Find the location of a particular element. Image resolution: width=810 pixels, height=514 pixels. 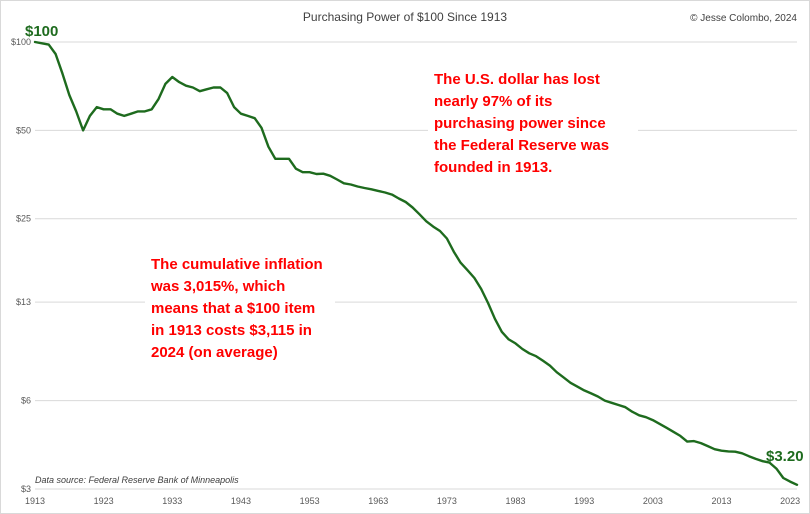

annotation-line: The U.S. dollar has lost is located at coordinates (517, 79).